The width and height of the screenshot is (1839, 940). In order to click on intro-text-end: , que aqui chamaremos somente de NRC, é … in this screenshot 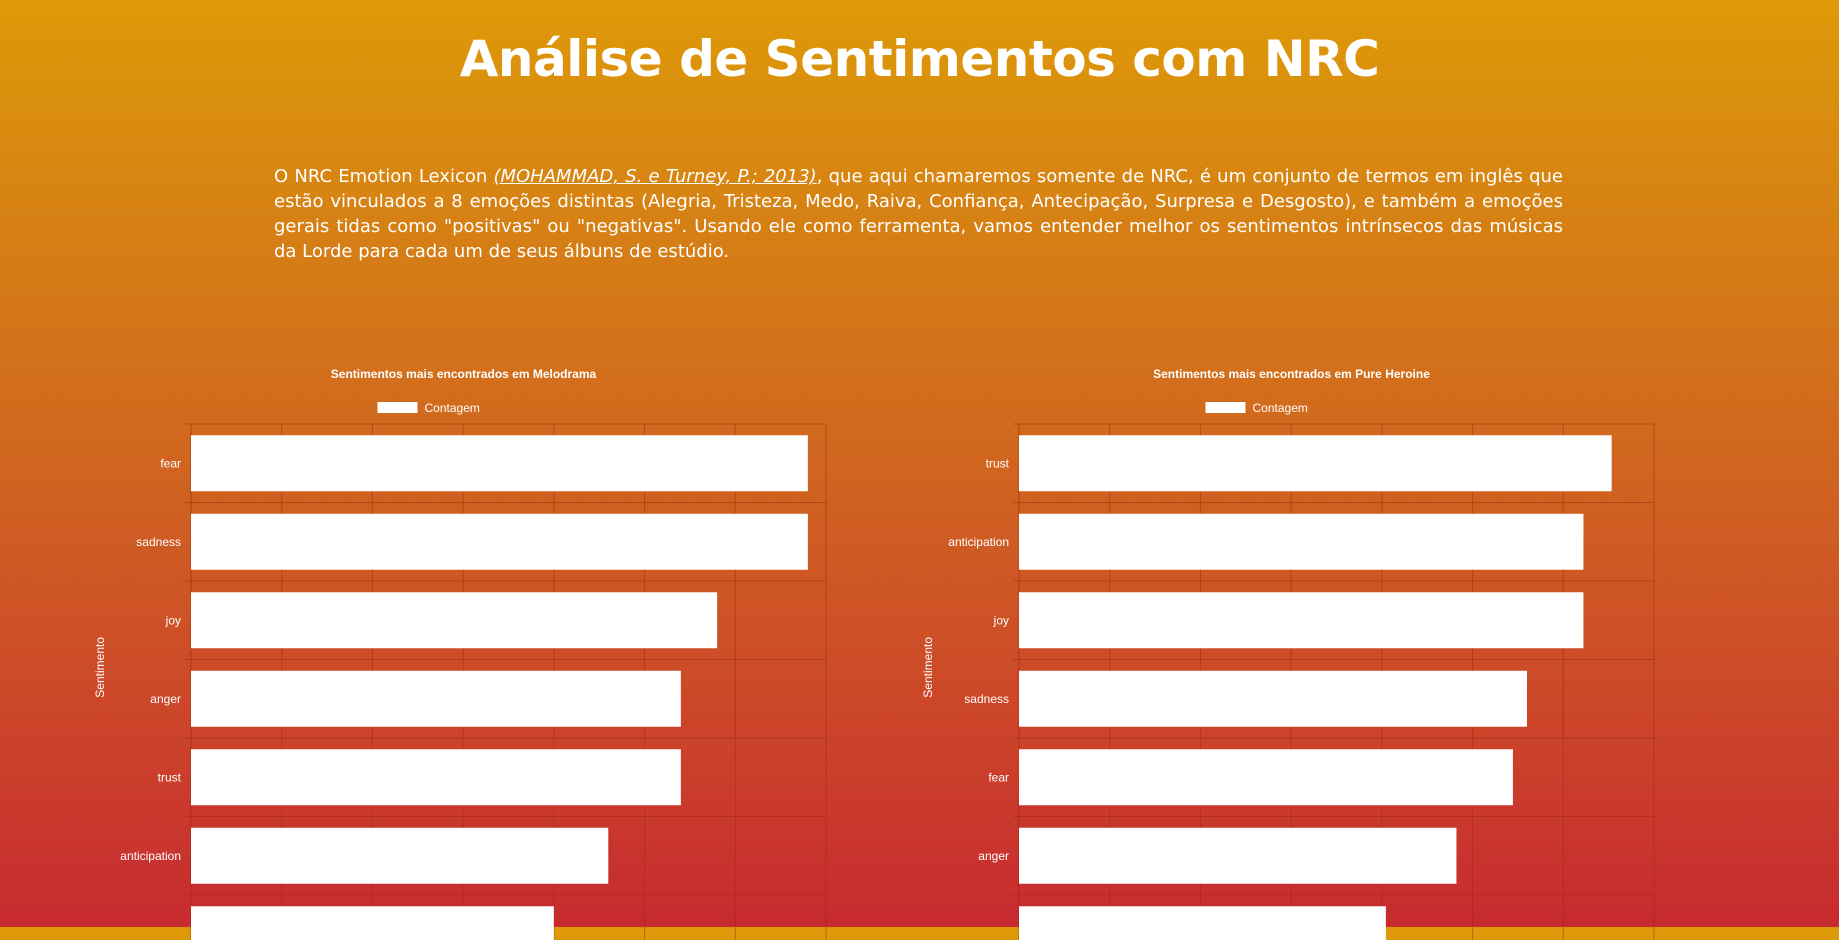, I will do `click(918, 214)`.